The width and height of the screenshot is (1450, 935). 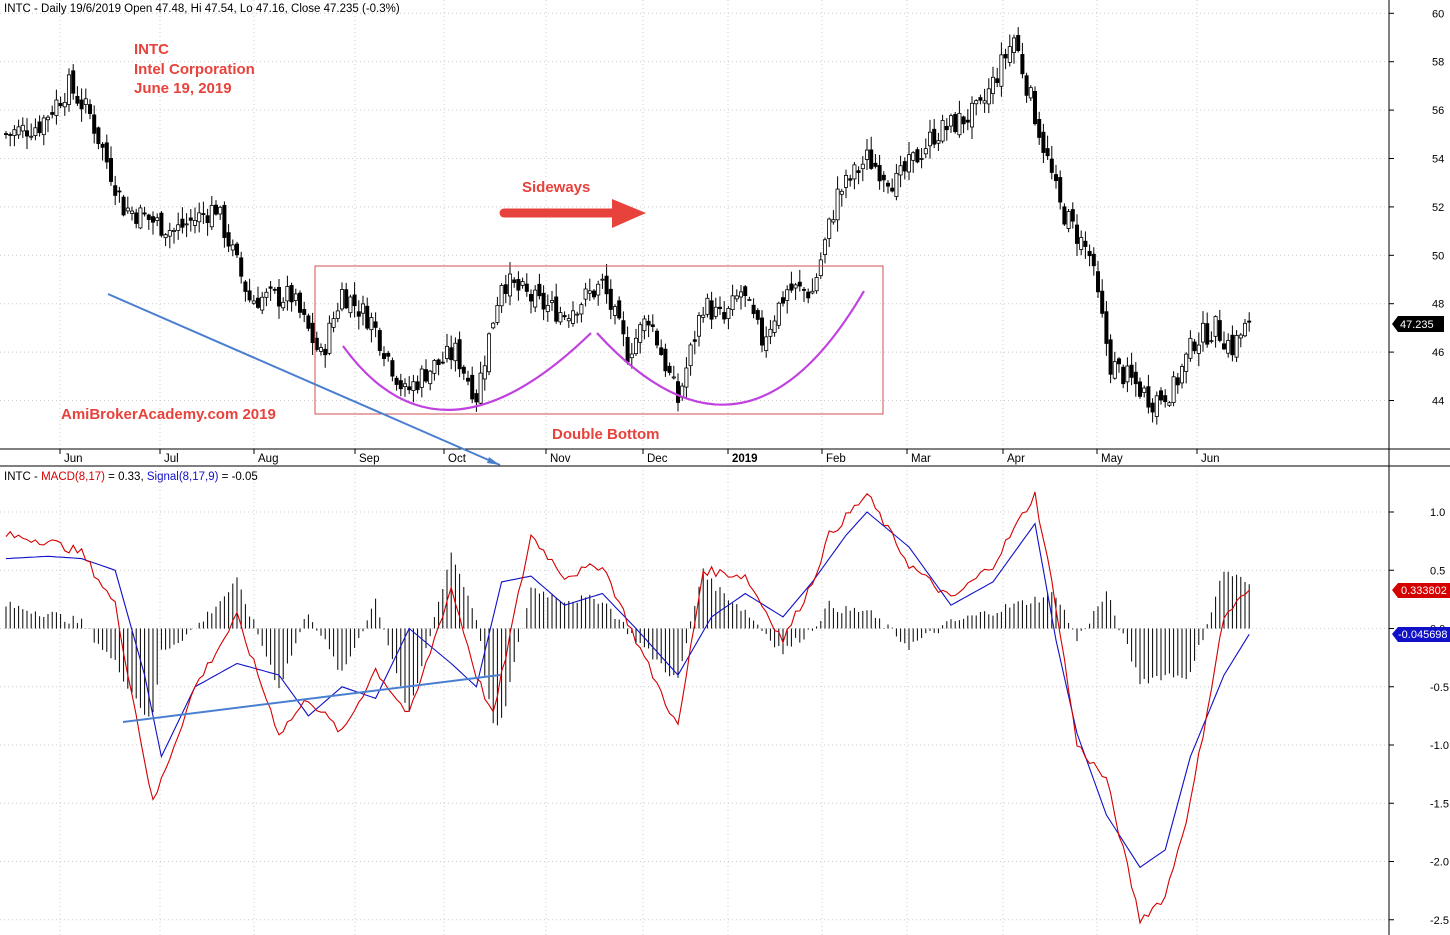 I want to click on date-tick-label: Jun, so click(x=73, y=459).